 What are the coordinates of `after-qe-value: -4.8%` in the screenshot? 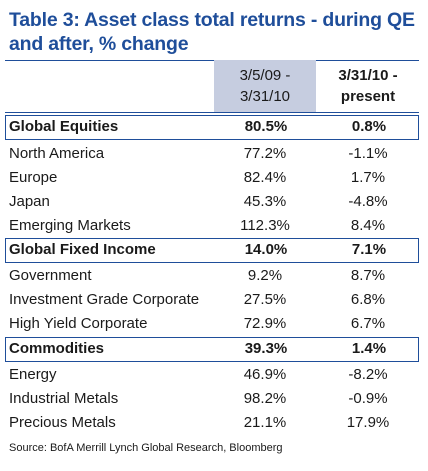 It's located at (368, 201).